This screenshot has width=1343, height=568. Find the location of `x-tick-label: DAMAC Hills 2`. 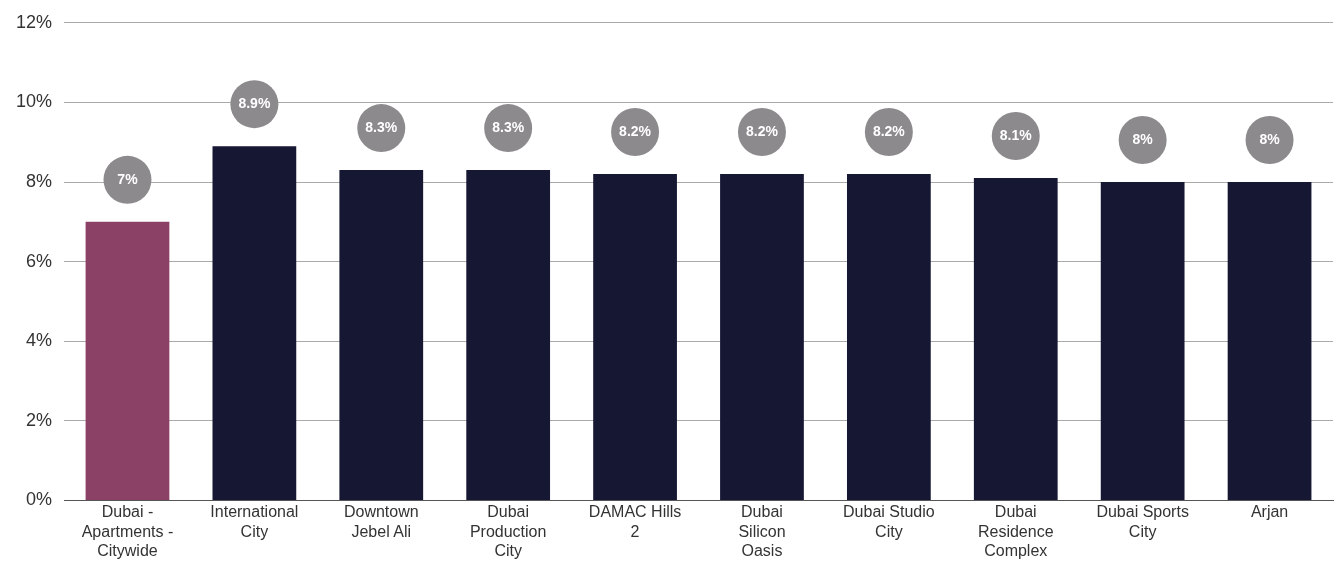

x-tick-label: DAMAC Hills 2 is located at coordinates (635, 521).